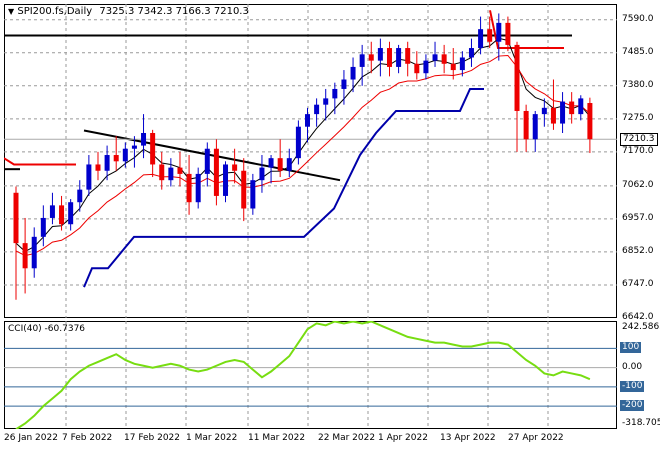  Describe the element at coordinates (174, 11) in the screenshot. I see `ohlc-readout: 7325.3 7342.3 7166.3 7210.3` at that location.